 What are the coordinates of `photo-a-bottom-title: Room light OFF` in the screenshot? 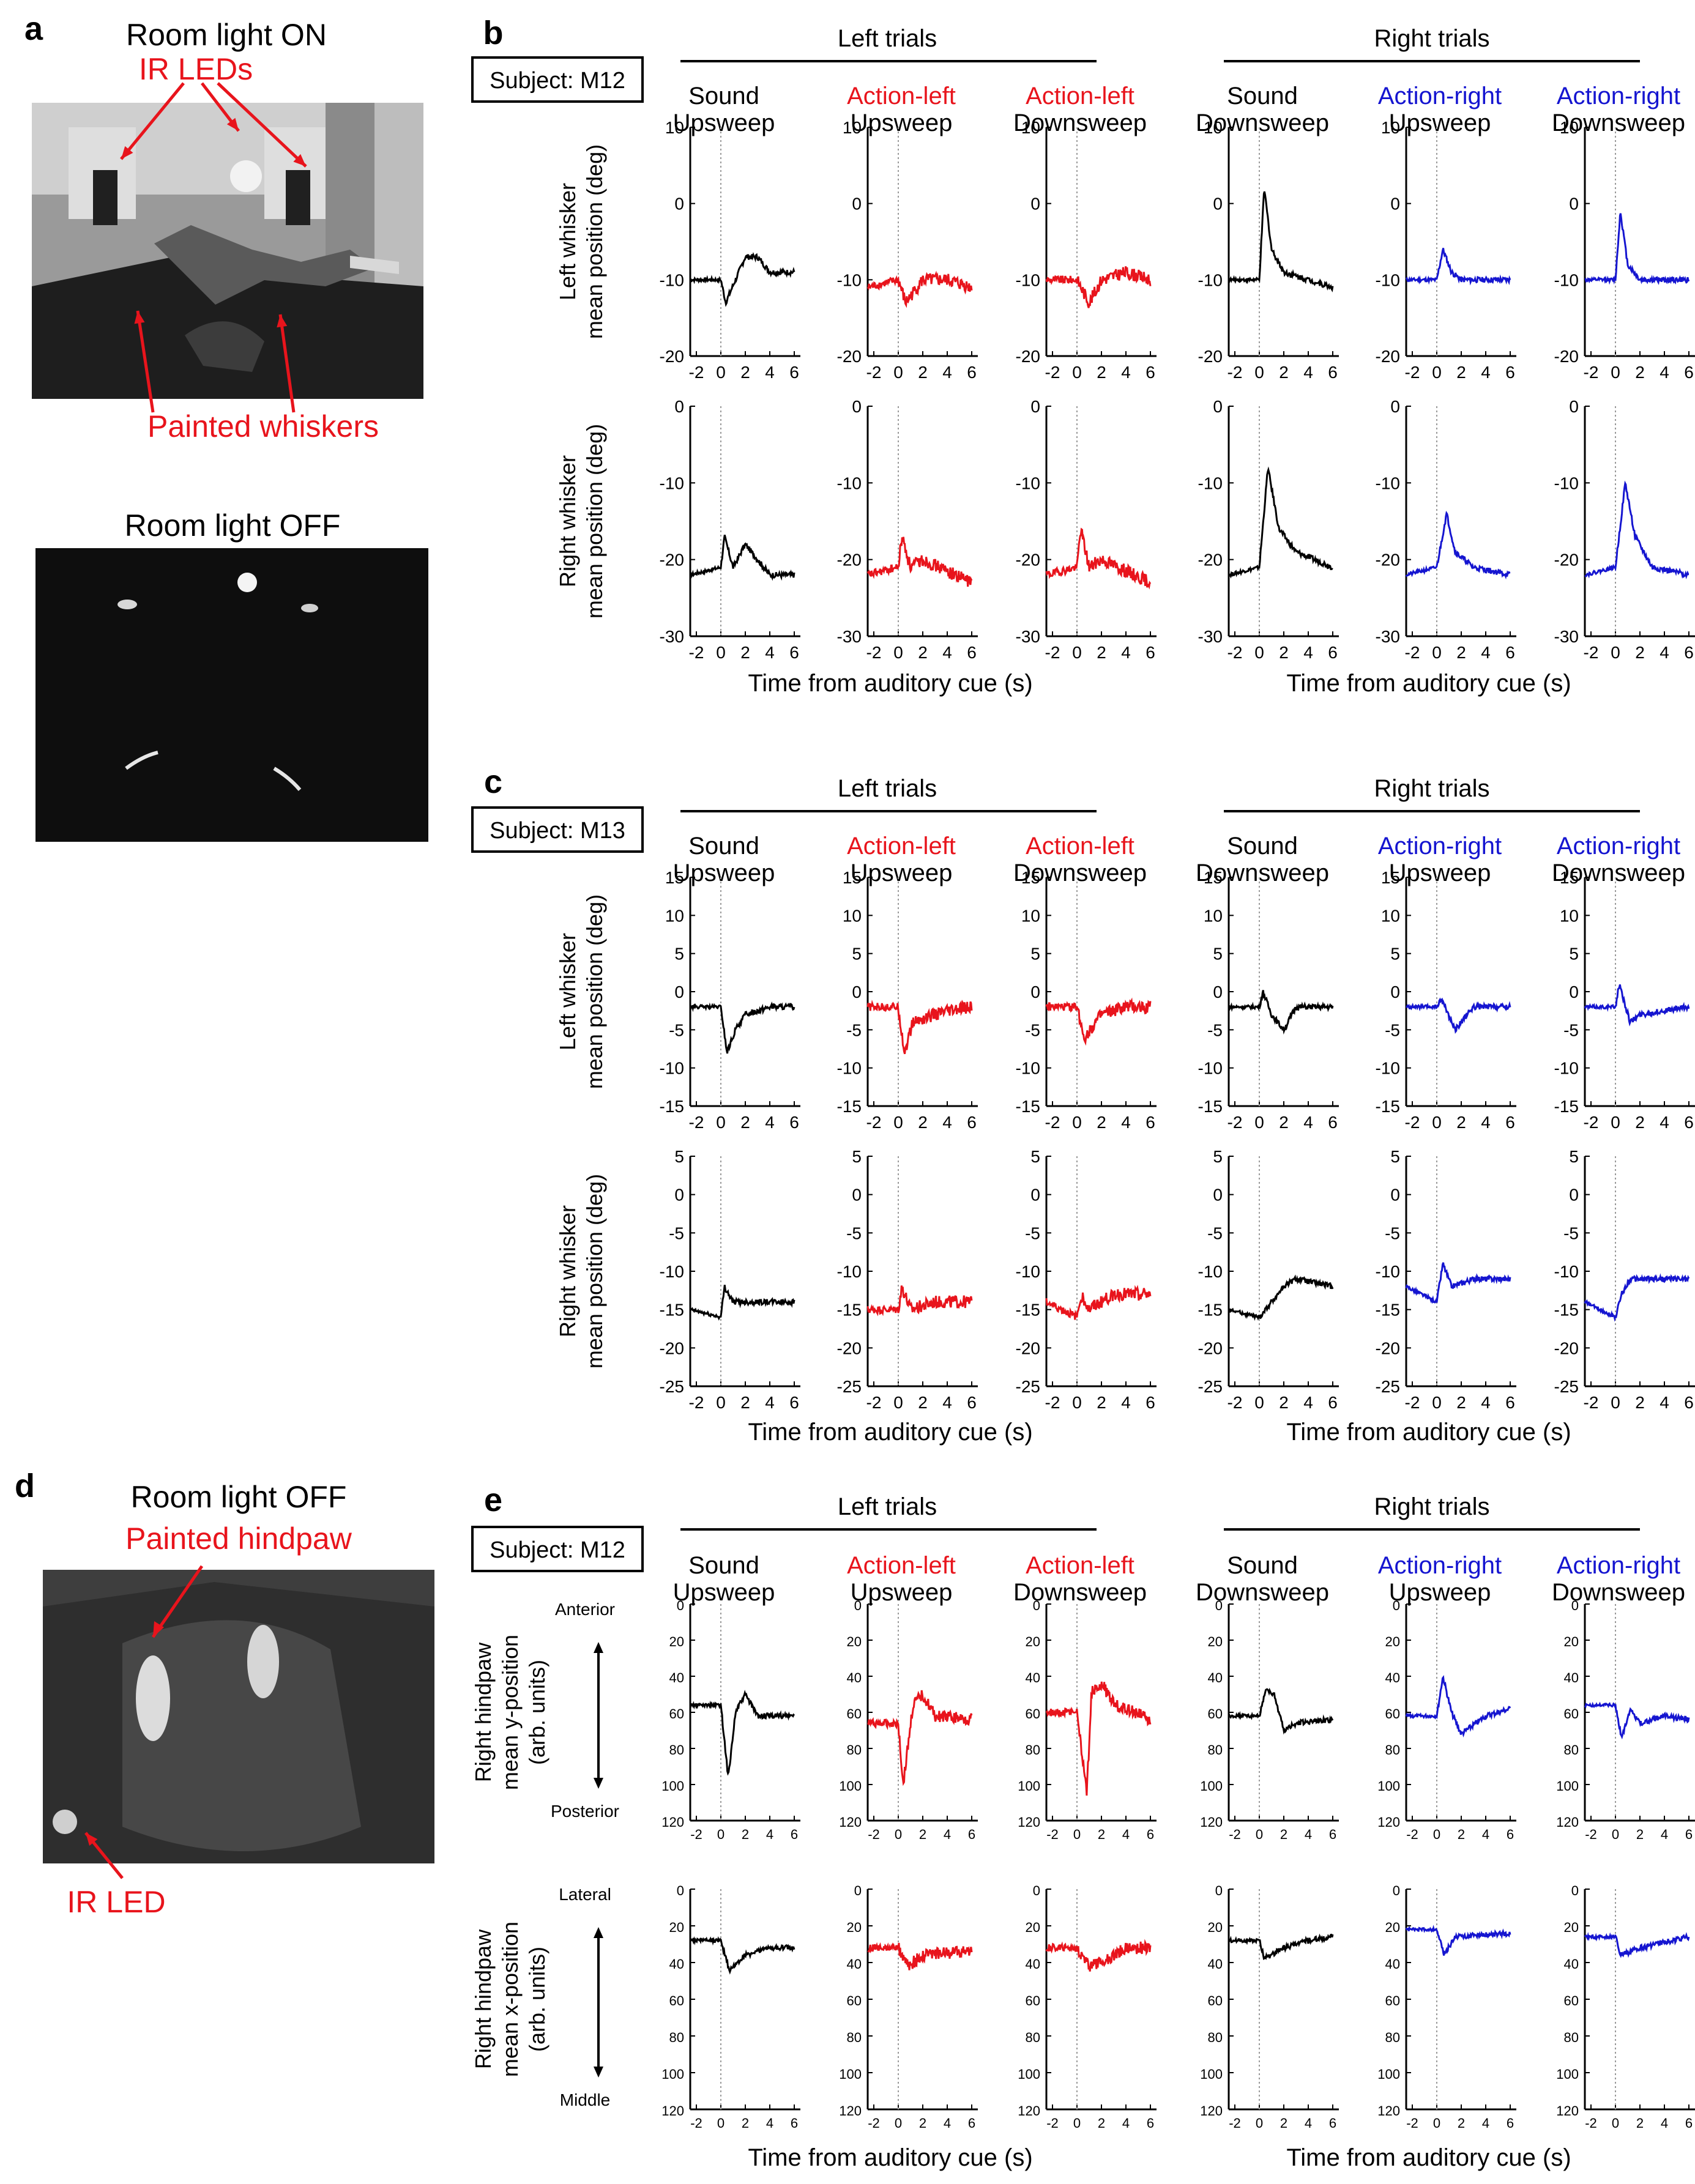 It's located at (232, 525).